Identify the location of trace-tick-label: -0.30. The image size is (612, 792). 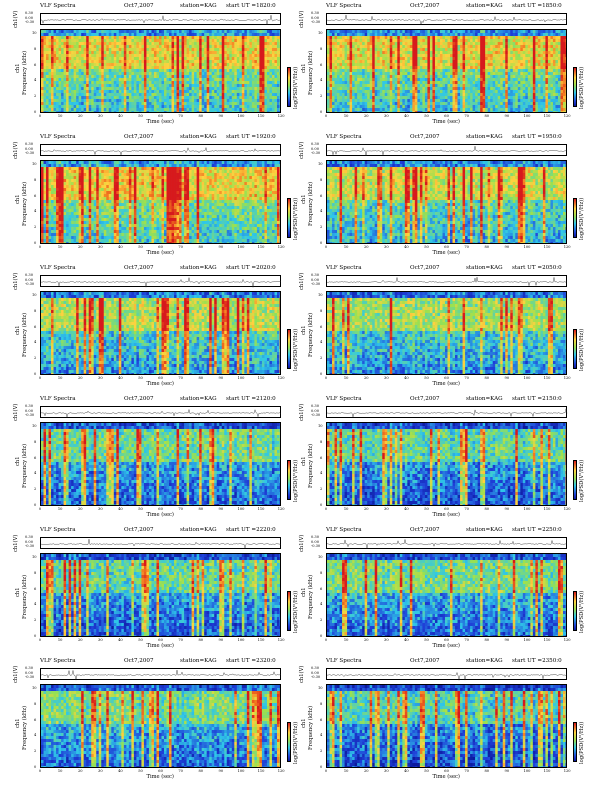
(315, 285).